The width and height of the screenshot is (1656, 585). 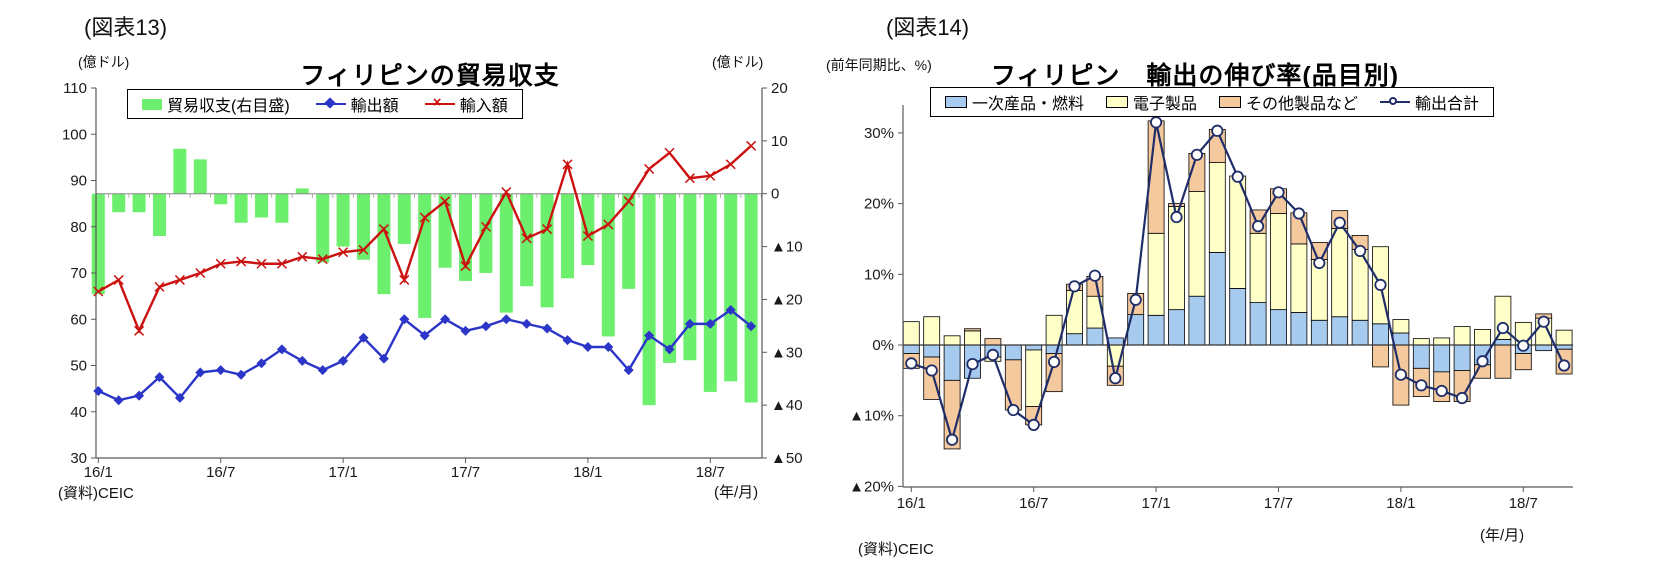 I want to click on legend-item-imports: × 輸入額, so click(x=466, y=104).